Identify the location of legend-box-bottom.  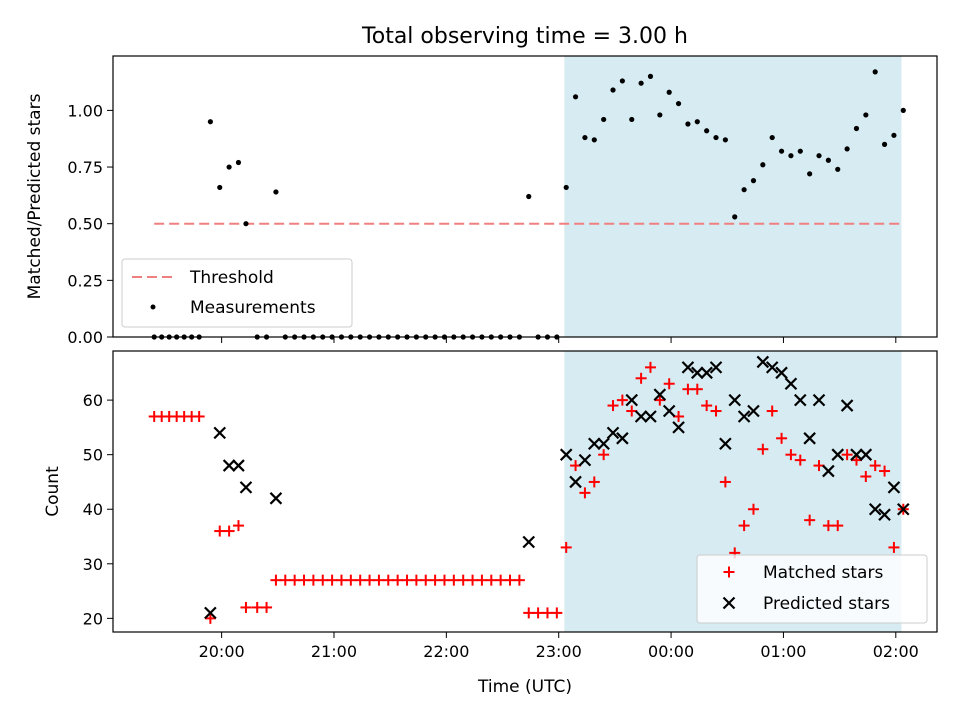
(812, 589).